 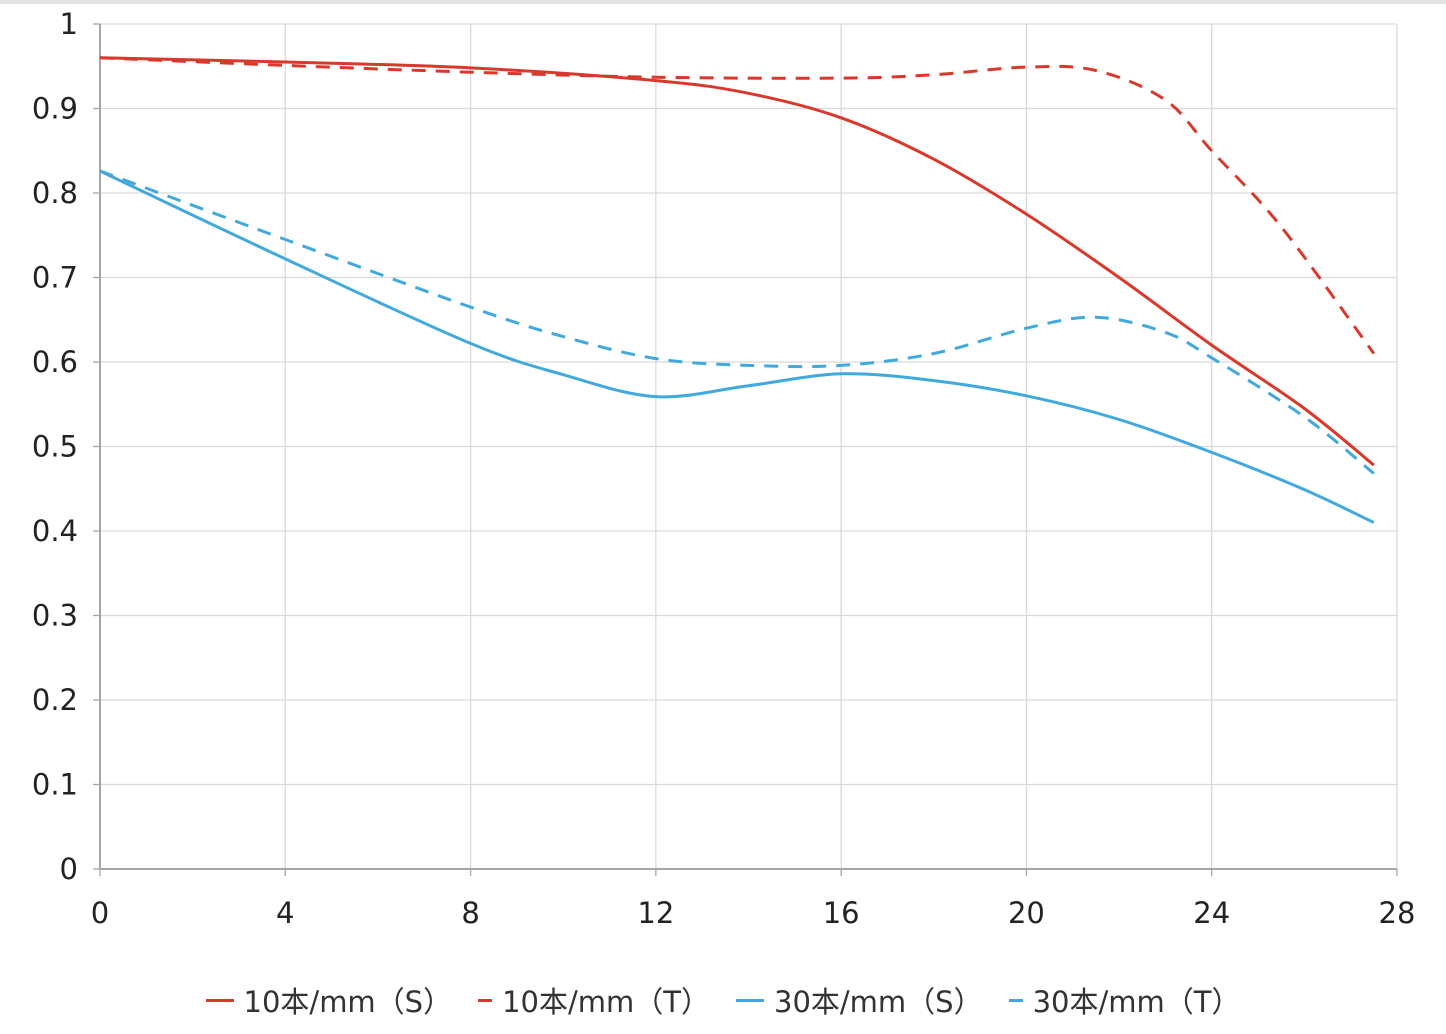 I want to click on y-tick-label: 0, so click(x=69, y=869).